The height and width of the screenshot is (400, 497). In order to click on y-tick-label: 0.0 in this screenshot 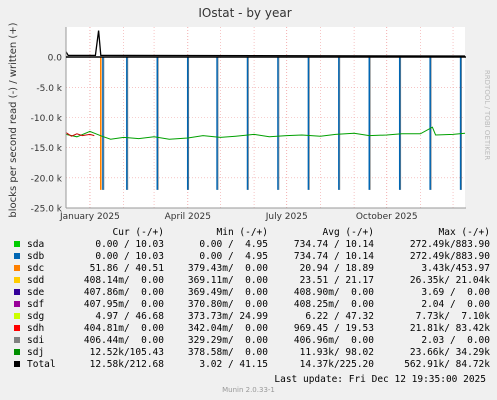, I will do `click(55, 59)`.